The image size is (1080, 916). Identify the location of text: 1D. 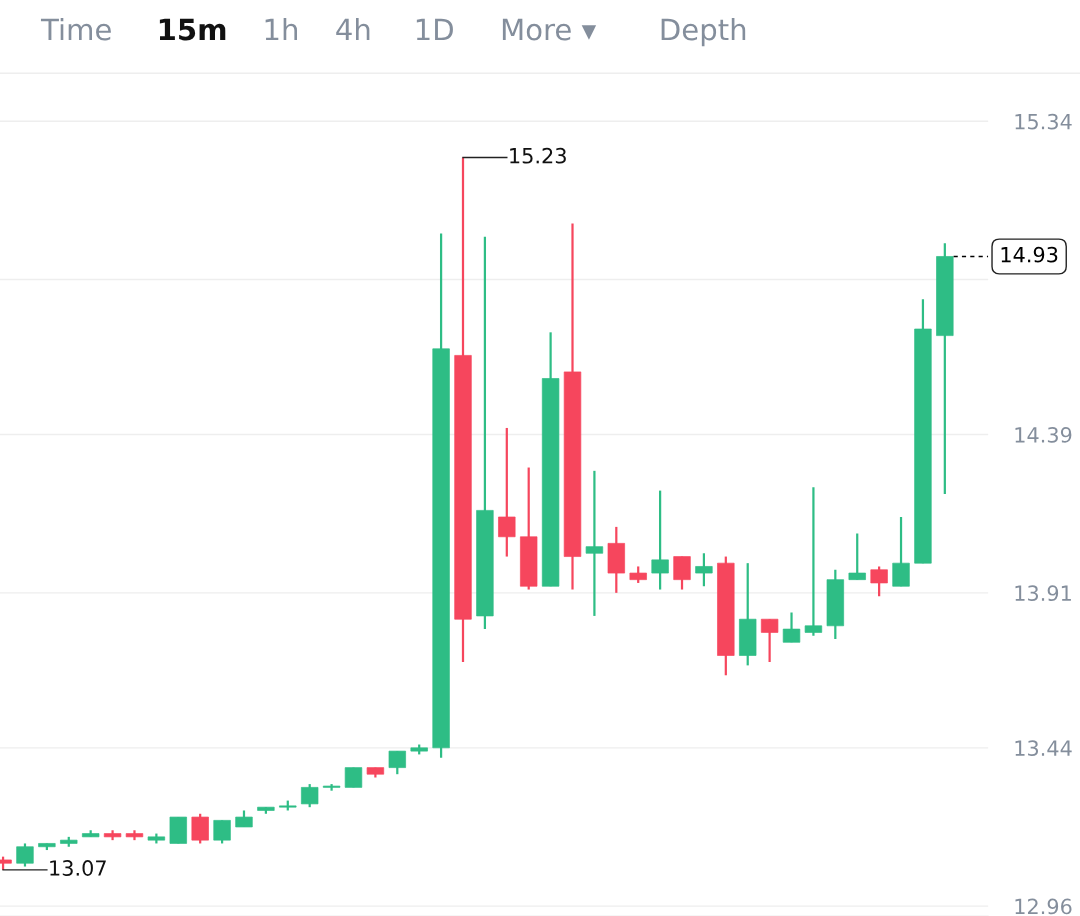
(434, 29).